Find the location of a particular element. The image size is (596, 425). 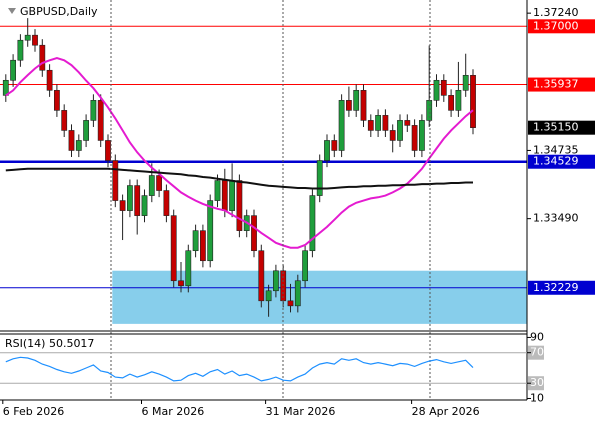

level-label: 1.34529 is located at coordinates (556, 161).